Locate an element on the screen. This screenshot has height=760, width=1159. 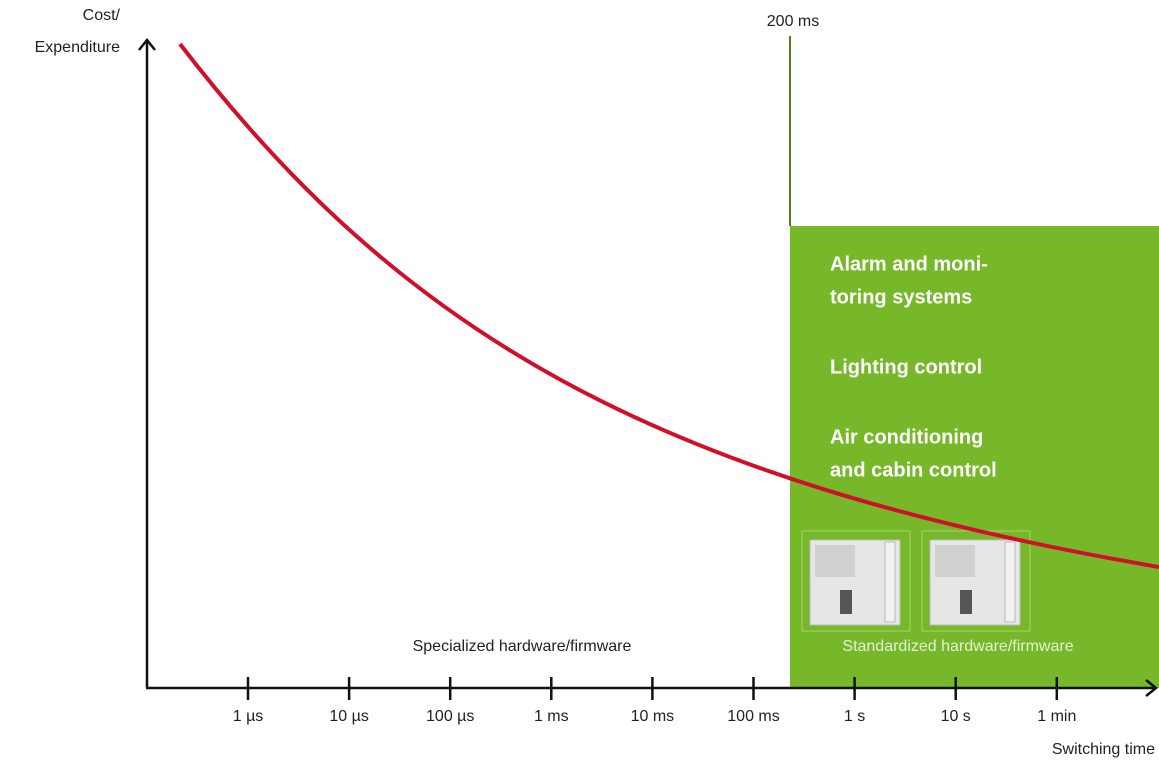
x-label: Switching time is located at coordinates (1103, 749).